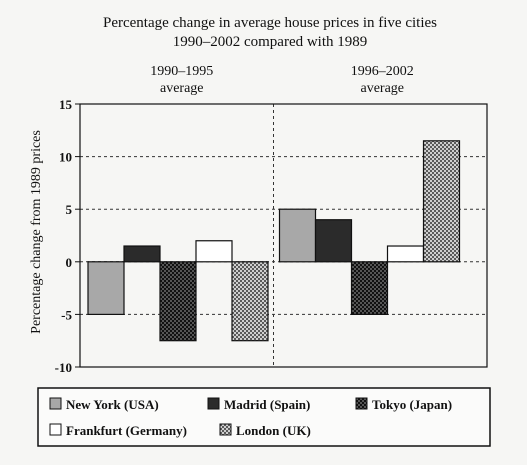 The image size is (527, 465). I want to click on y-axis-ticks: -10 -5 0 5 10 15, so click(67, 236).